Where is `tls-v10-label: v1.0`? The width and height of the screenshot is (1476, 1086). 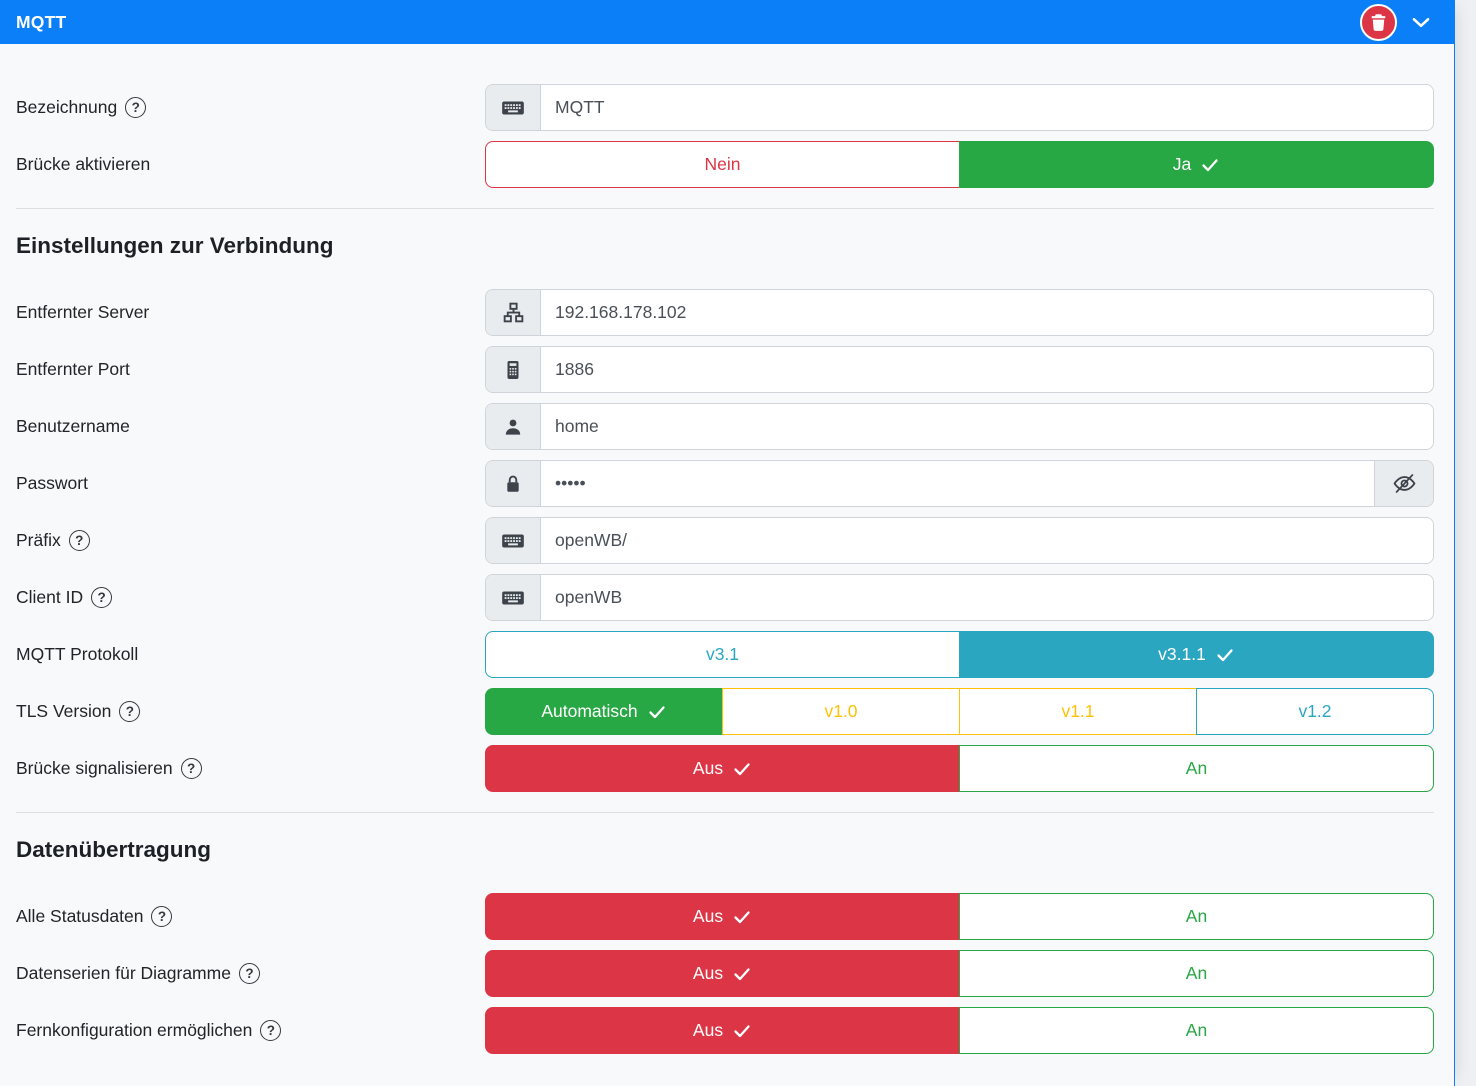
tls-v10-label: v1.0 is located at coordinates (841, 710).